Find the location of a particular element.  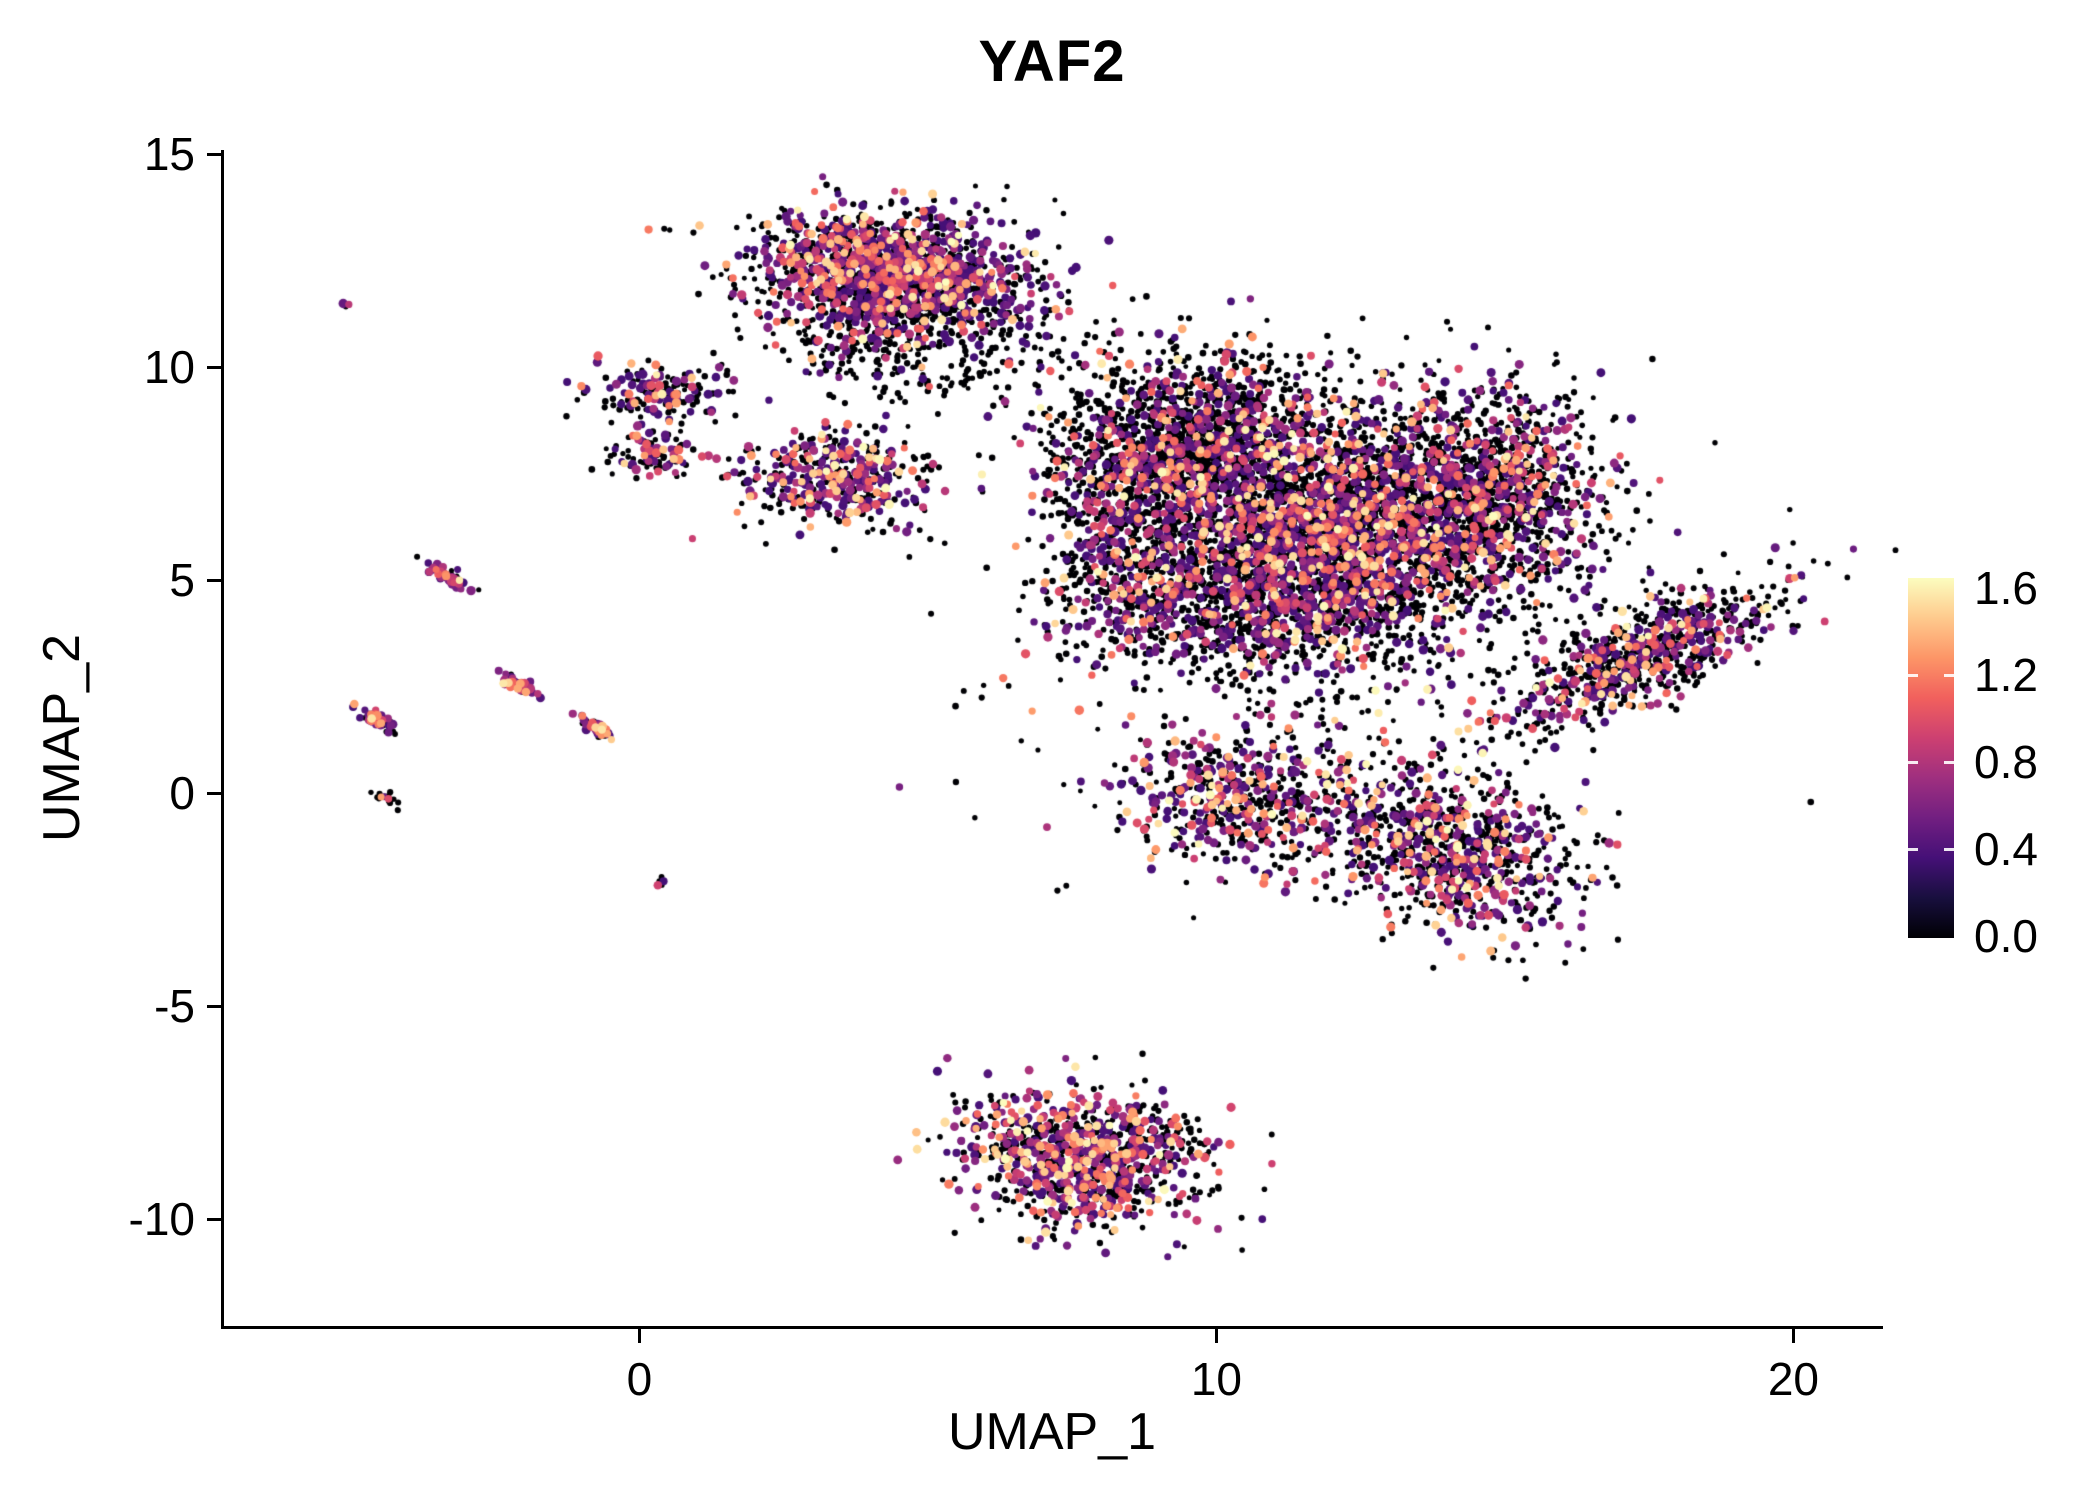

x-tick-label: 10 is located at coordinates (1216, 1379).